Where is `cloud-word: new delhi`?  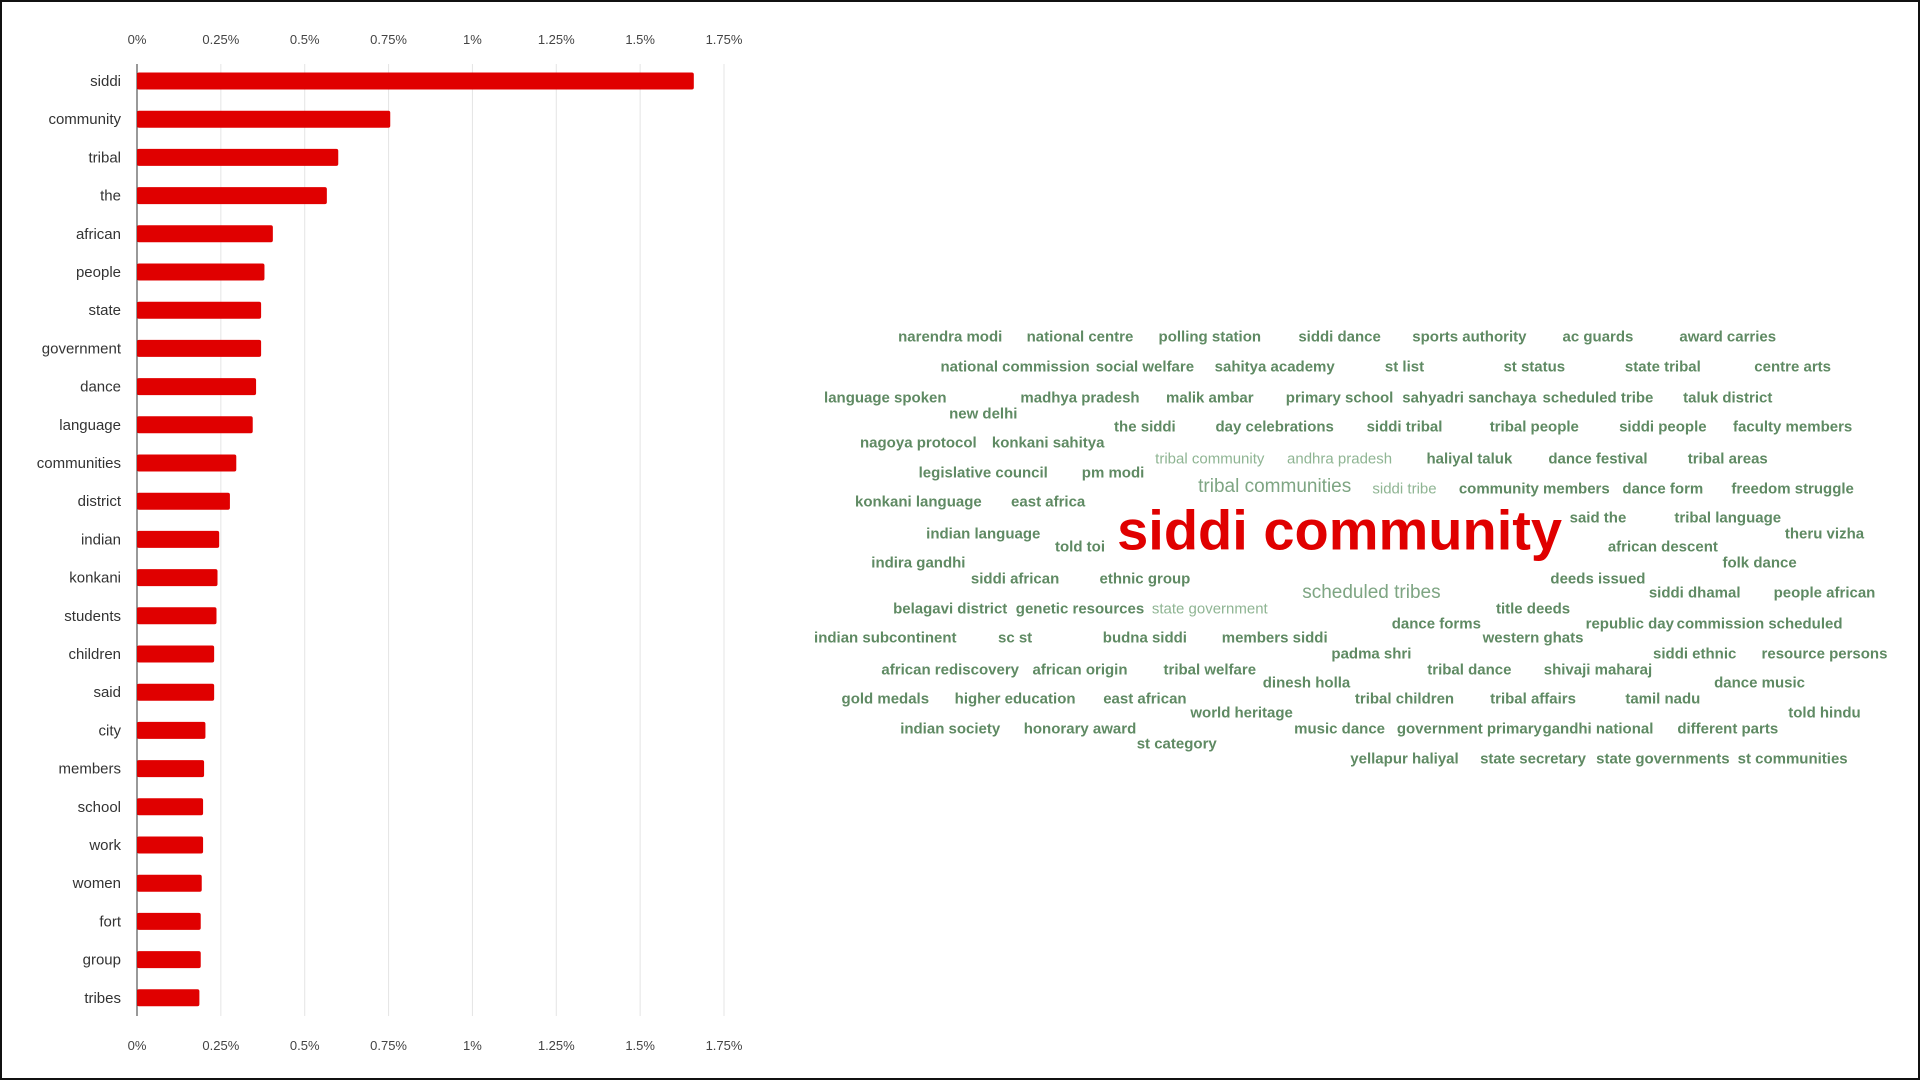 cloud-word: new delhi is located at coordinates (983, 414).